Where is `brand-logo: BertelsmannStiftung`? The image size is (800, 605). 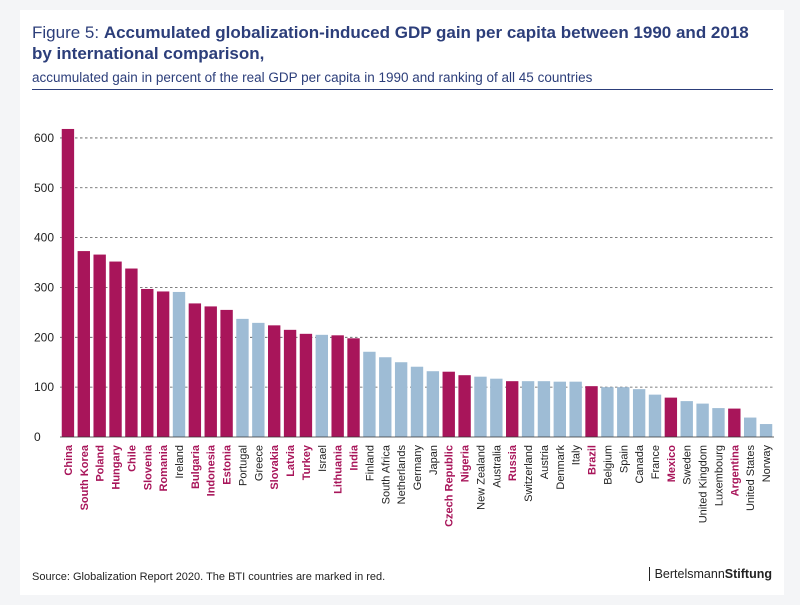 brand-logo: BertelsmannStiftung is located at coordinates (710, 574).